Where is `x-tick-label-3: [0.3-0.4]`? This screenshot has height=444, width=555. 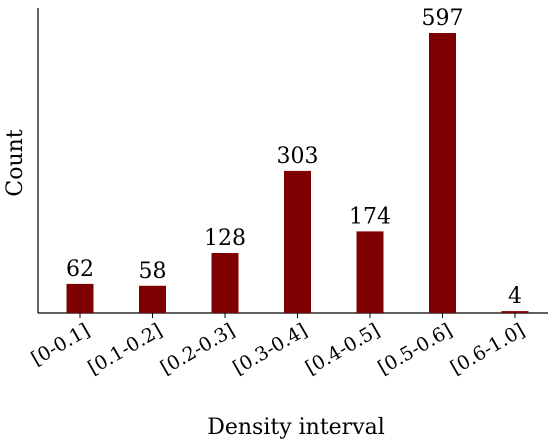
x-tick-label-3: [0.3-0.4] is located at coordinates (270, 349).